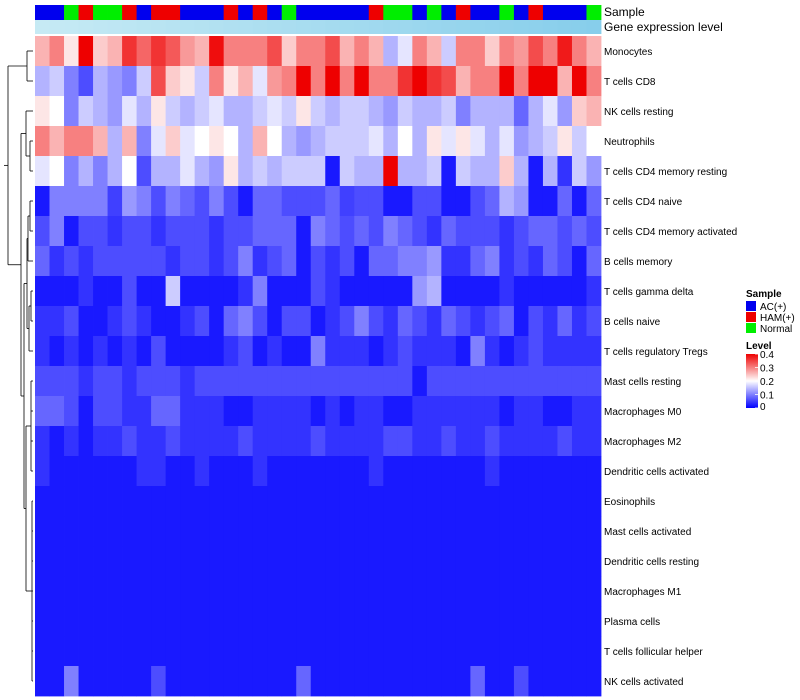 Image resolution: width=800 pixels, height=700 pixels. I want to click on row-label: B cells naive, so click(632, 322).